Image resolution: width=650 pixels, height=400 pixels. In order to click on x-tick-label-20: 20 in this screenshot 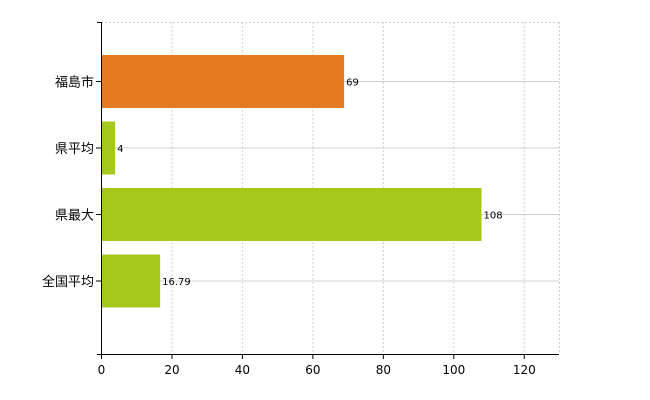, I will do `click(171, 370)`.